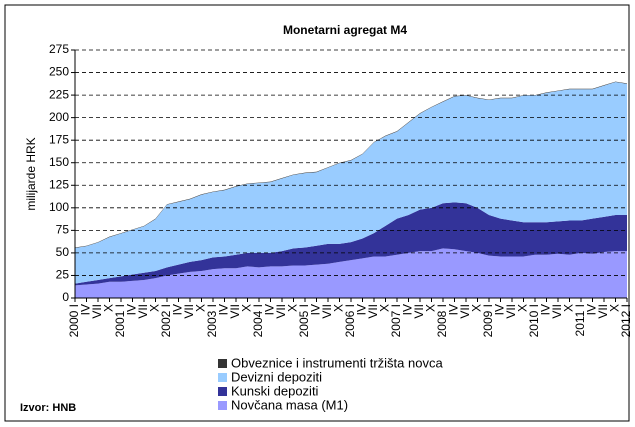 Image resolution: width=635 pixels, height=427 pixels. What do you see at coordinates (59, 139) in the screenshot?
I see `y-tick-label: 175` at bounding box center [59, 139].